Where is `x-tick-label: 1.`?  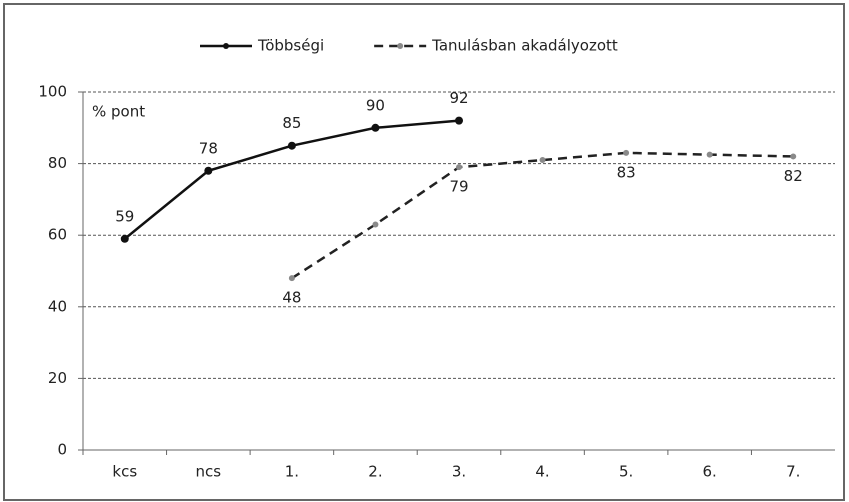
x-tick-label: 1. is located at coordinates (292, 472).